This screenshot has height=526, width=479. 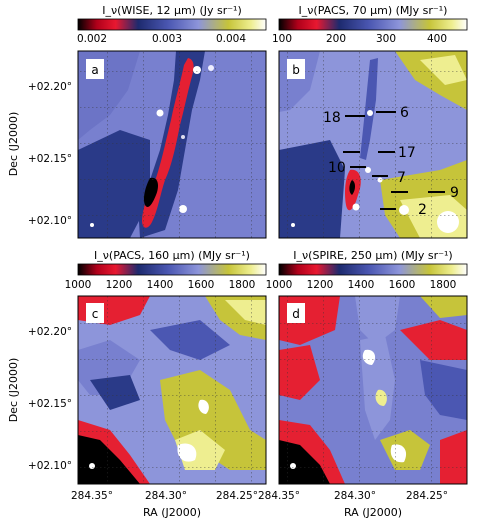 What do you see at coordinates (172, 512) in the screenshot?
I see `panel-c-xlabel: RA (J2000)` at bounding box center [172, 512].